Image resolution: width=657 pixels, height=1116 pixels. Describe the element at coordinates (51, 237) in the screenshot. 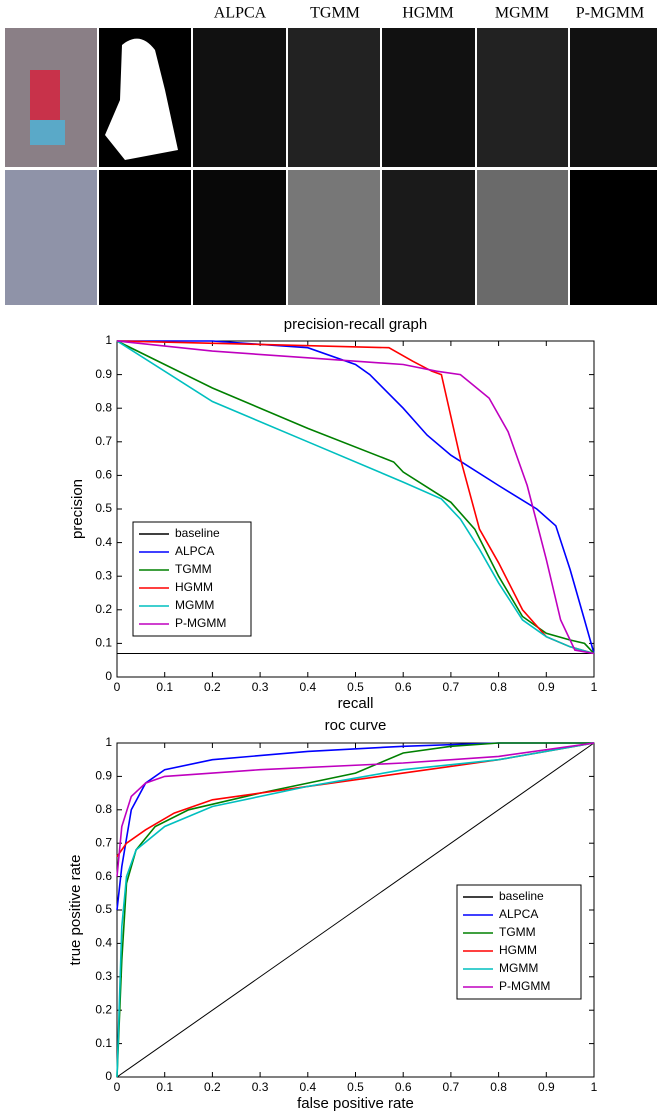

I see `photo` at that location.